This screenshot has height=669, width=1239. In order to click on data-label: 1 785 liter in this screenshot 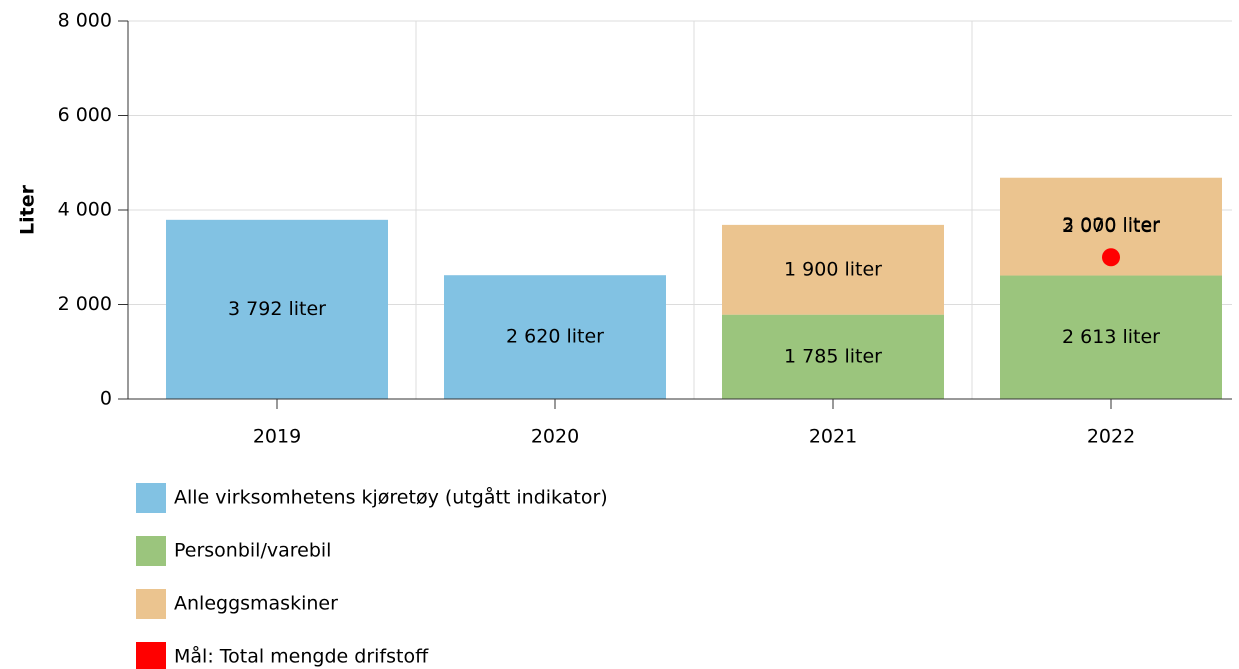, I will do `click(833, 356)`.